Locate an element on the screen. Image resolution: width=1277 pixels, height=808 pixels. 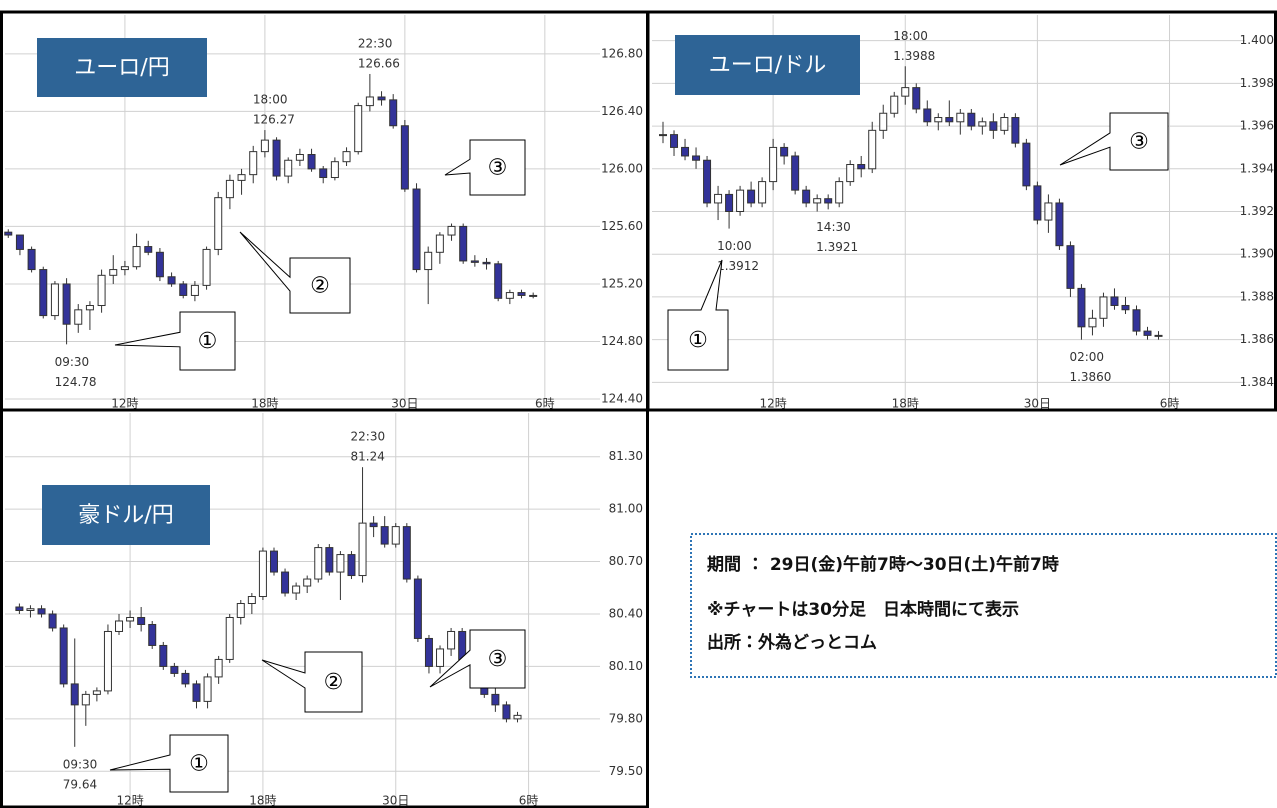
annotation-value: 1.3988 is located at coordinates (914, 56).